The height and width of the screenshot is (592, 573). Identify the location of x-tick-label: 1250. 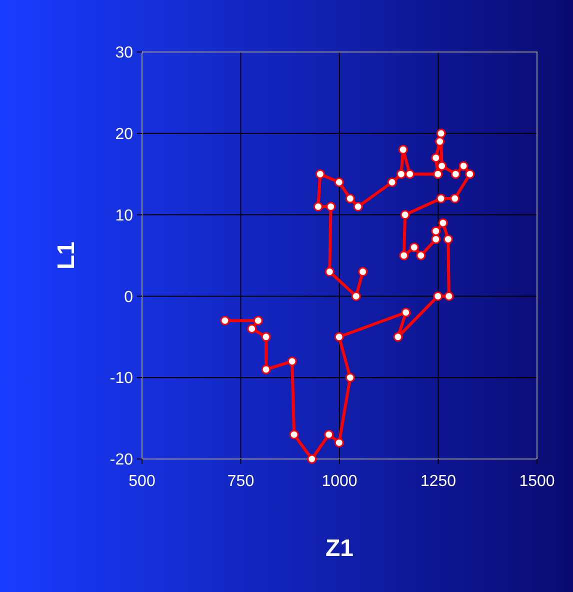
(438, 481).